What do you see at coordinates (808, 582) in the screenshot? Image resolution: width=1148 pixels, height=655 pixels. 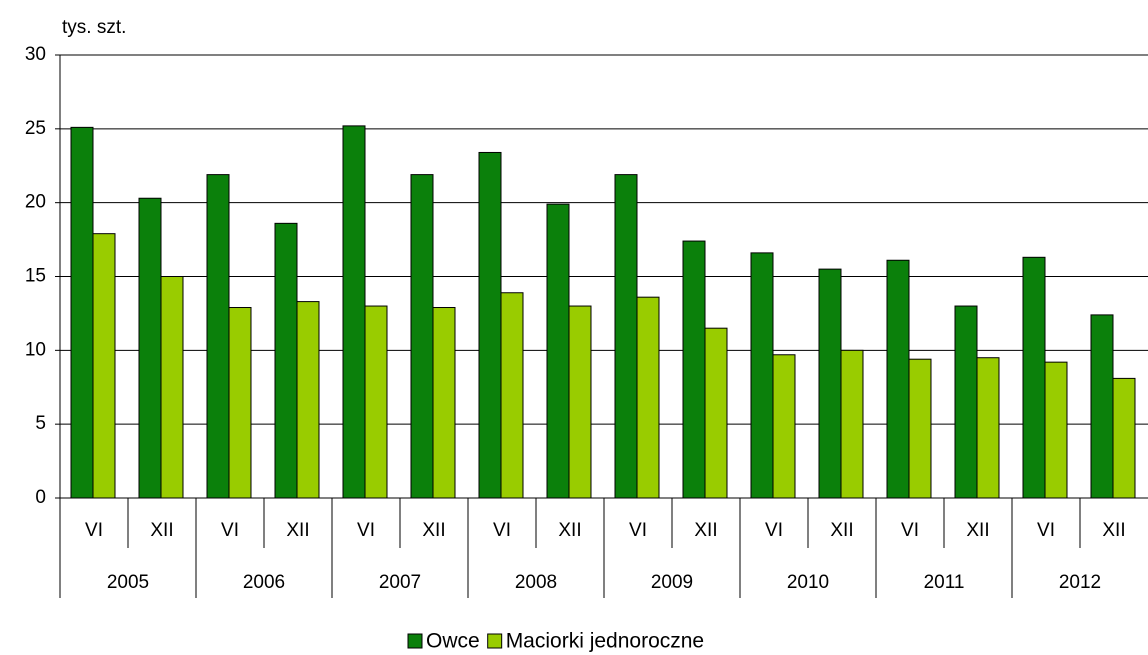 I see `group-label: 2010` at bounding box center [808, 582].